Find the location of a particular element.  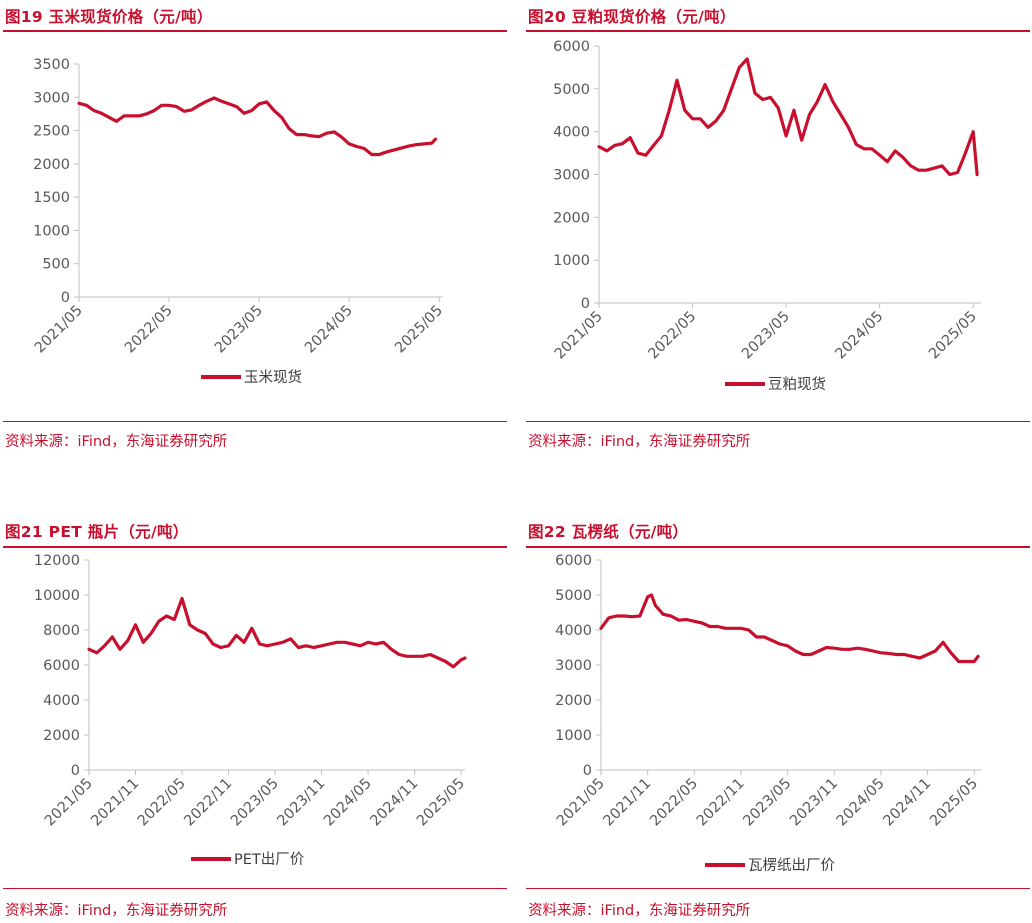

y-tick-label: 10000 is located at coordinates (57, 596).